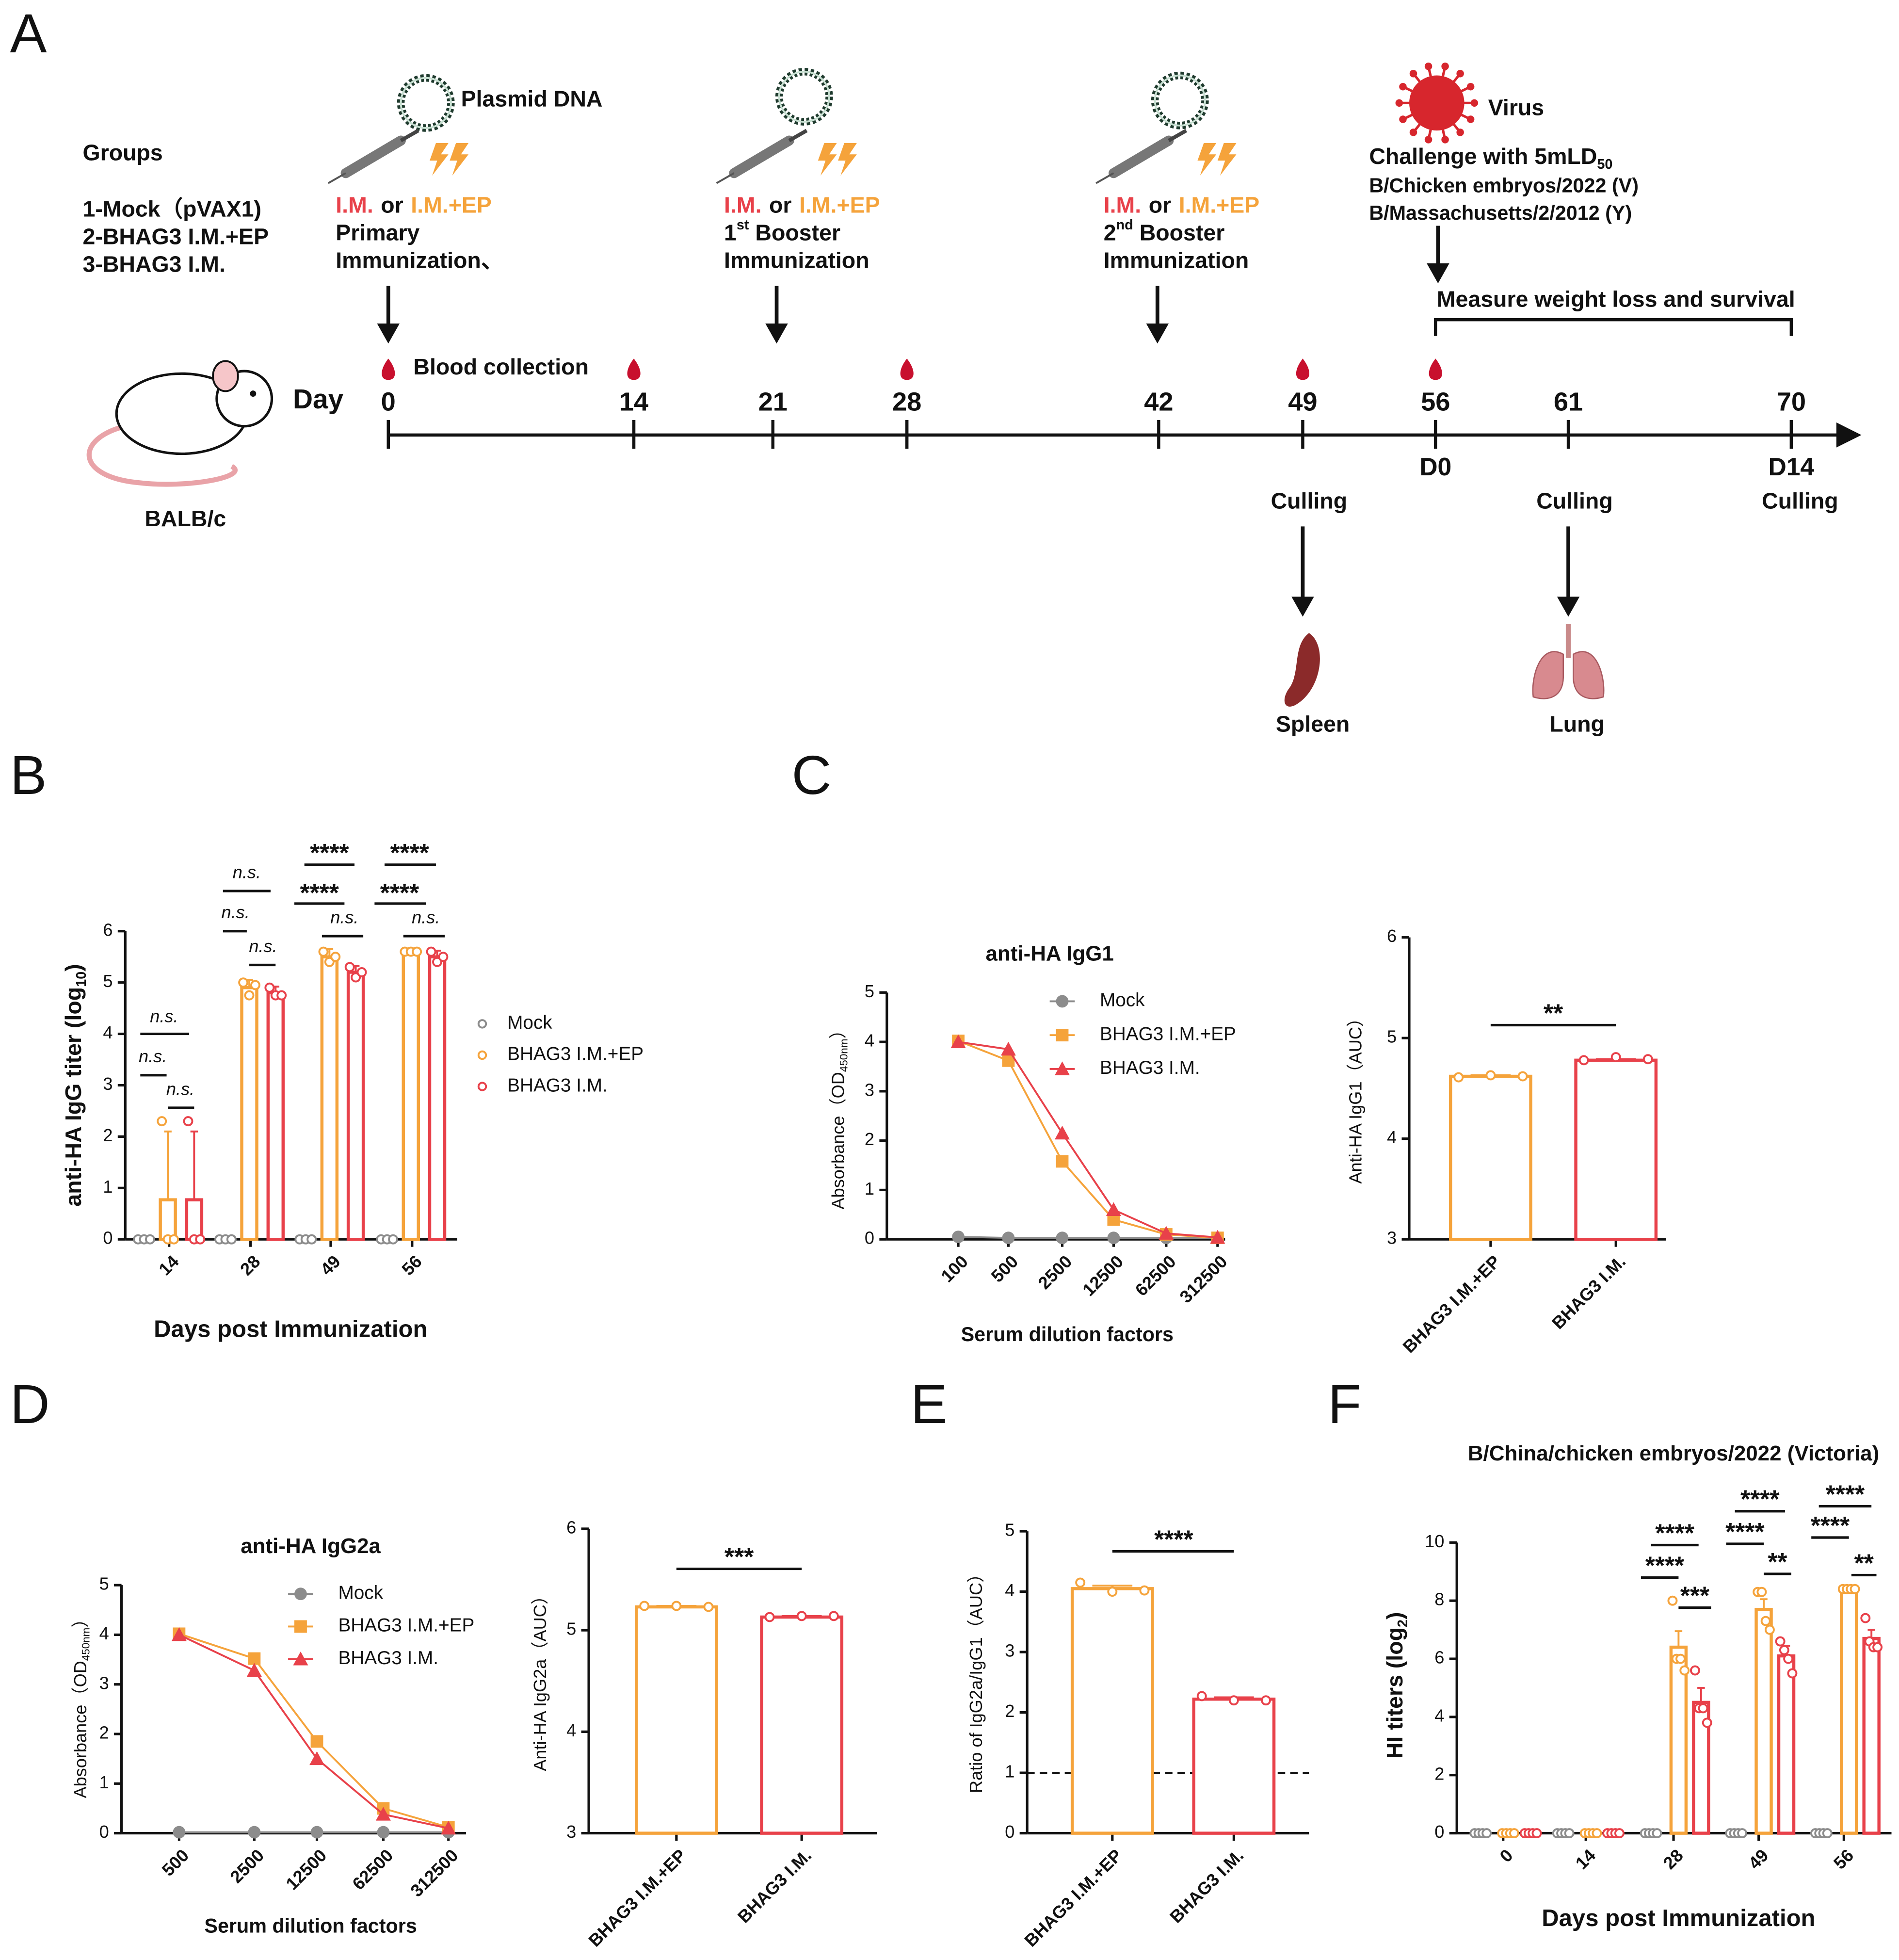 This screenshot has width=1899, height=1960. I want to click on x-axis-label: Serum dilution factors, so click(1067, 1334).